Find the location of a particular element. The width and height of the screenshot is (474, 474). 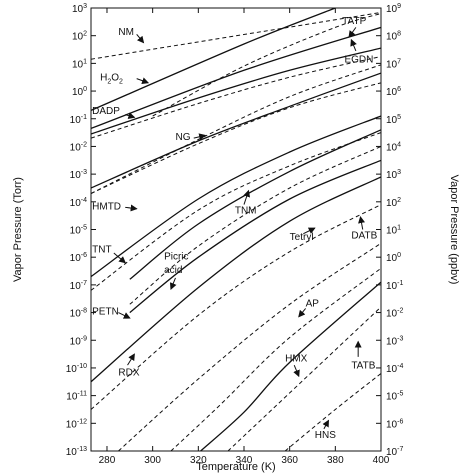

label-datb: DATB is located at coordinates (364, 236).